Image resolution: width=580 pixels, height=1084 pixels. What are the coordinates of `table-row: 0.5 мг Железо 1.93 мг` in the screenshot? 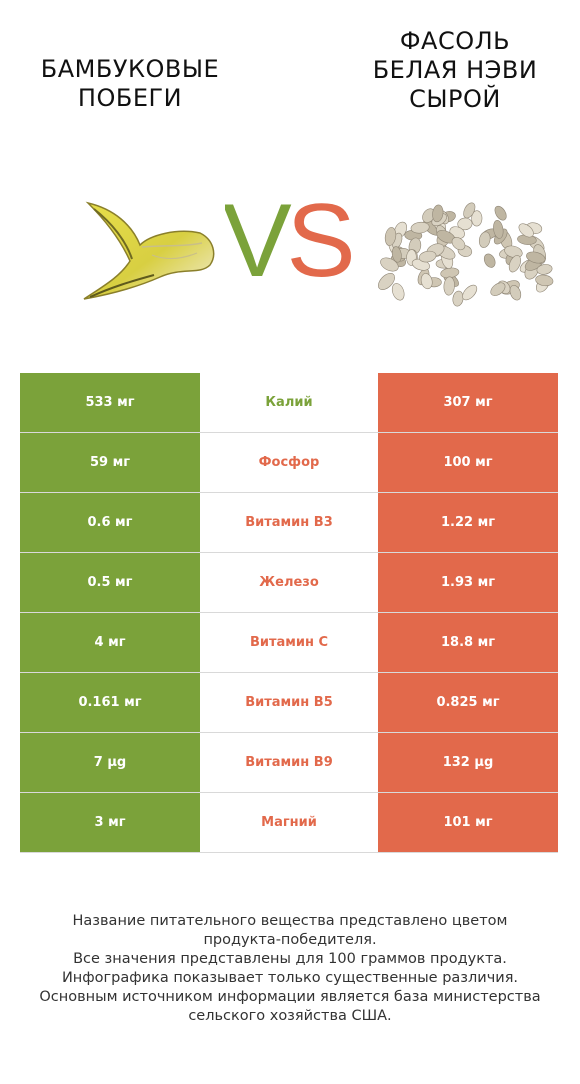 It's located at (289, 583).